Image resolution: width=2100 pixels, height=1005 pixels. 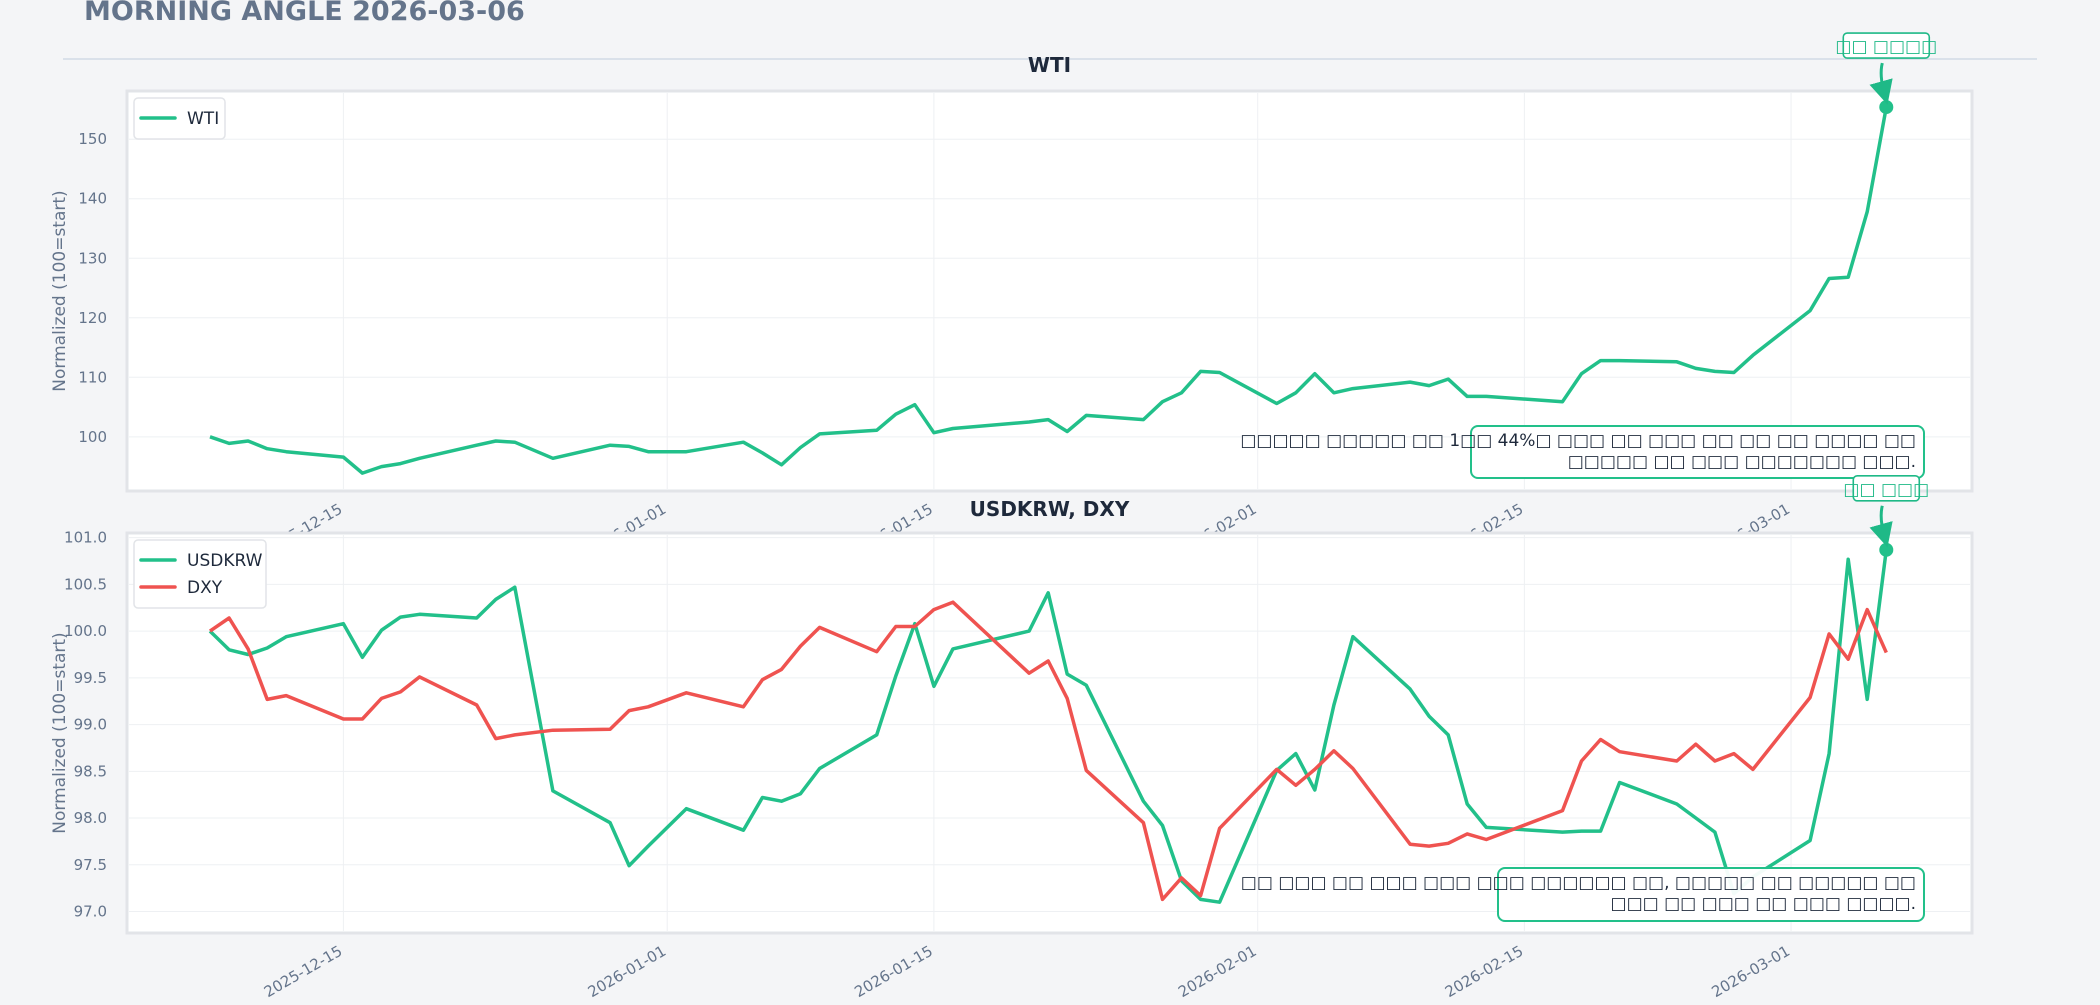 I want to click on y-tick-label: 99.0, so click(x=90, y=725).